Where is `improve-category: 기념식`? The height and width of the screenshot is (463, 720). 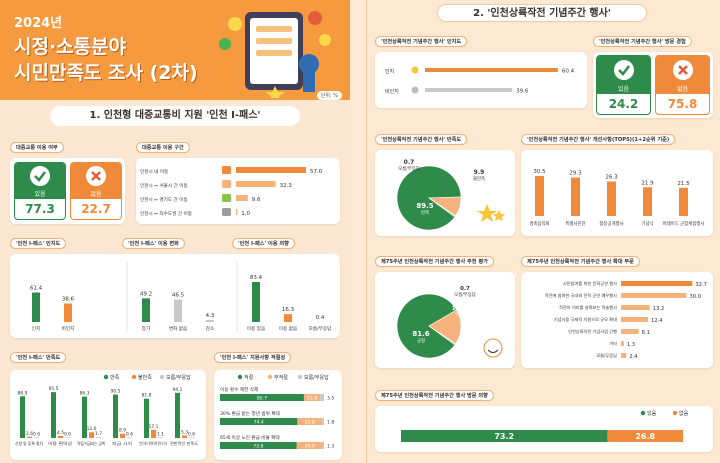
improve-category: 기념식 is located at coordinates (647, 223).